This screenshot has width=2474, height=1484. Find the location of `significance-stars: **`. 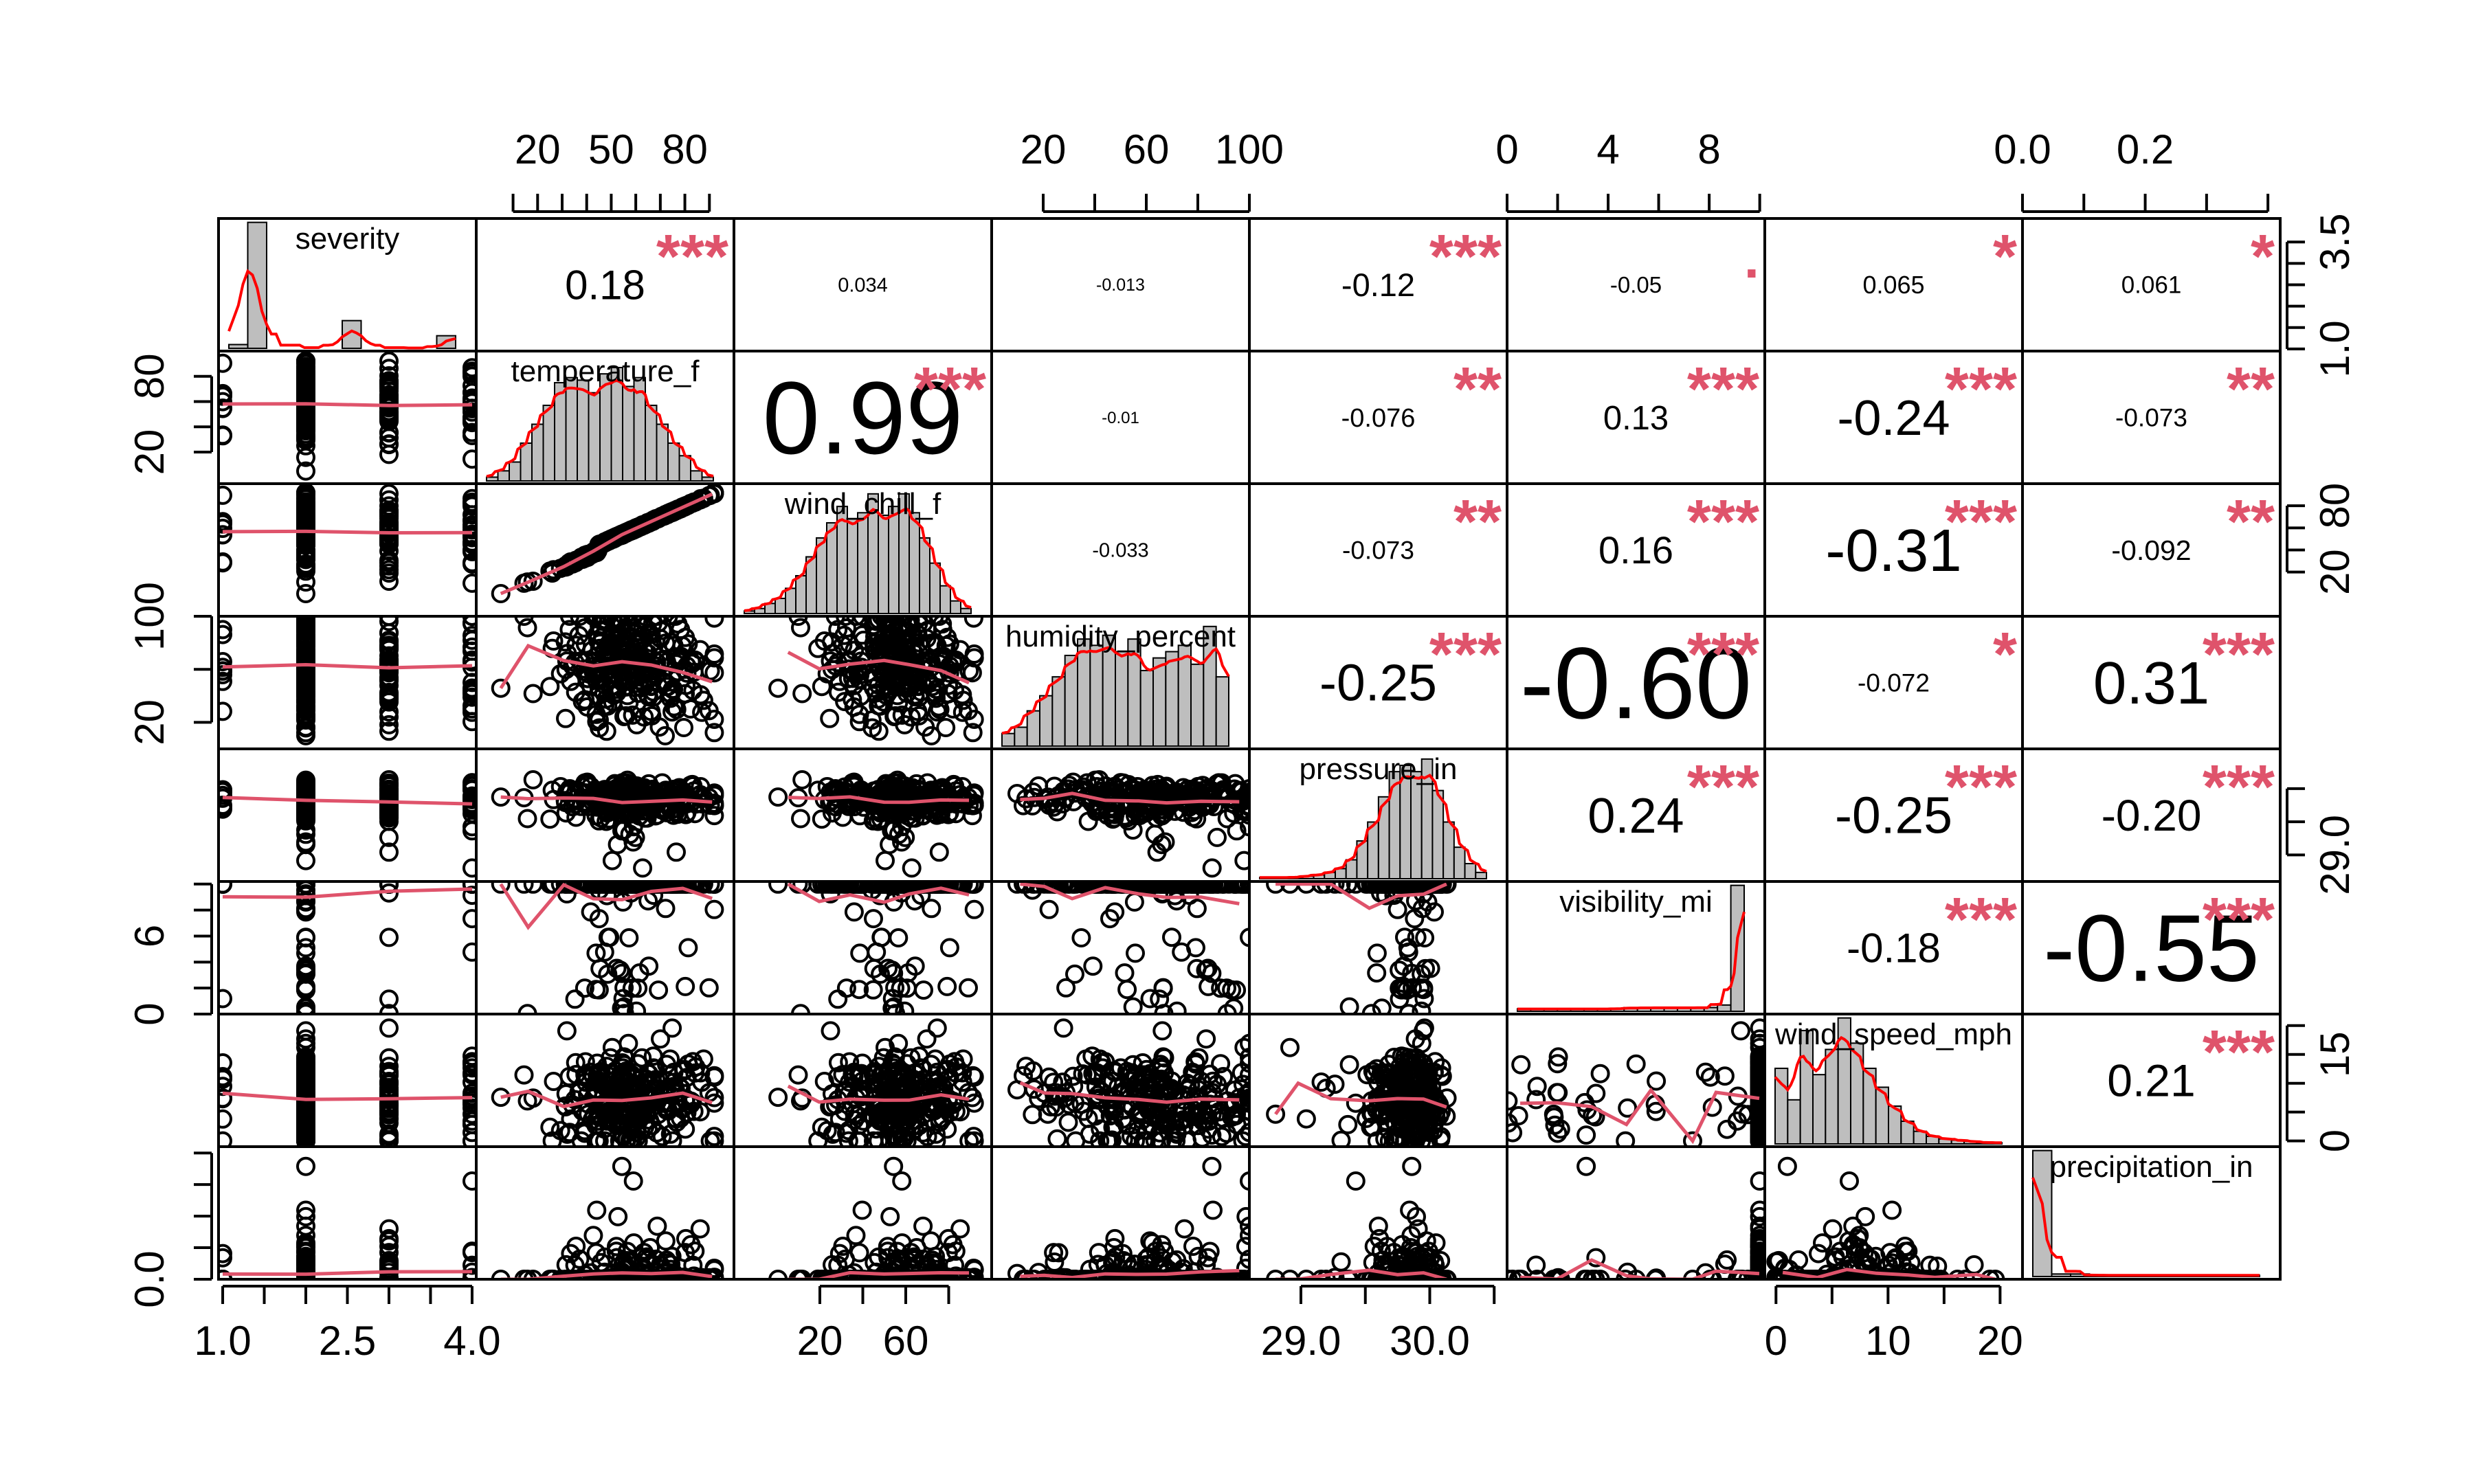

significance-stars: ** is located at coordinates (1477, 389).